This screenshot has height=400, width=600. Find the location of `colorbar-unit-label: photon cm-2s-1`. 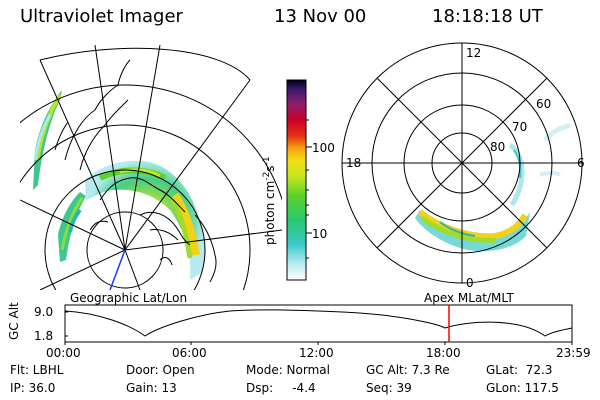

colorbar-unit-label: photon cm-2s-1 is located at coordinates (269, 200).